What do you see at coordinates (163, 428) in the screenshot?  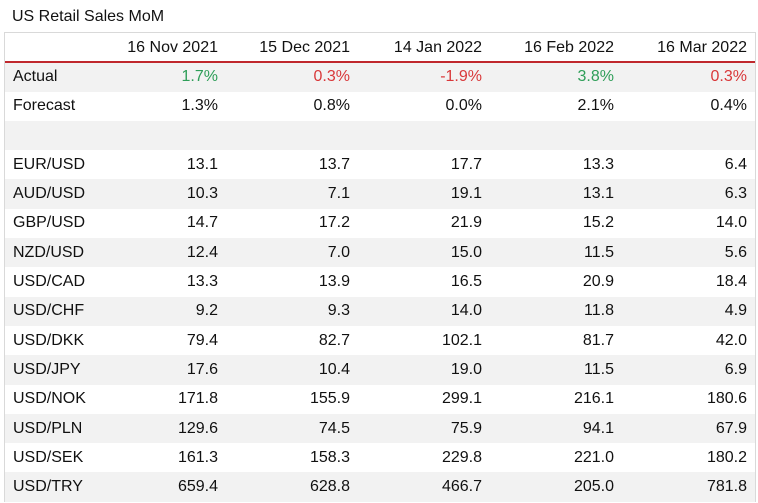 I see `pair-value: 129.6` at bounding box center [163, 428].